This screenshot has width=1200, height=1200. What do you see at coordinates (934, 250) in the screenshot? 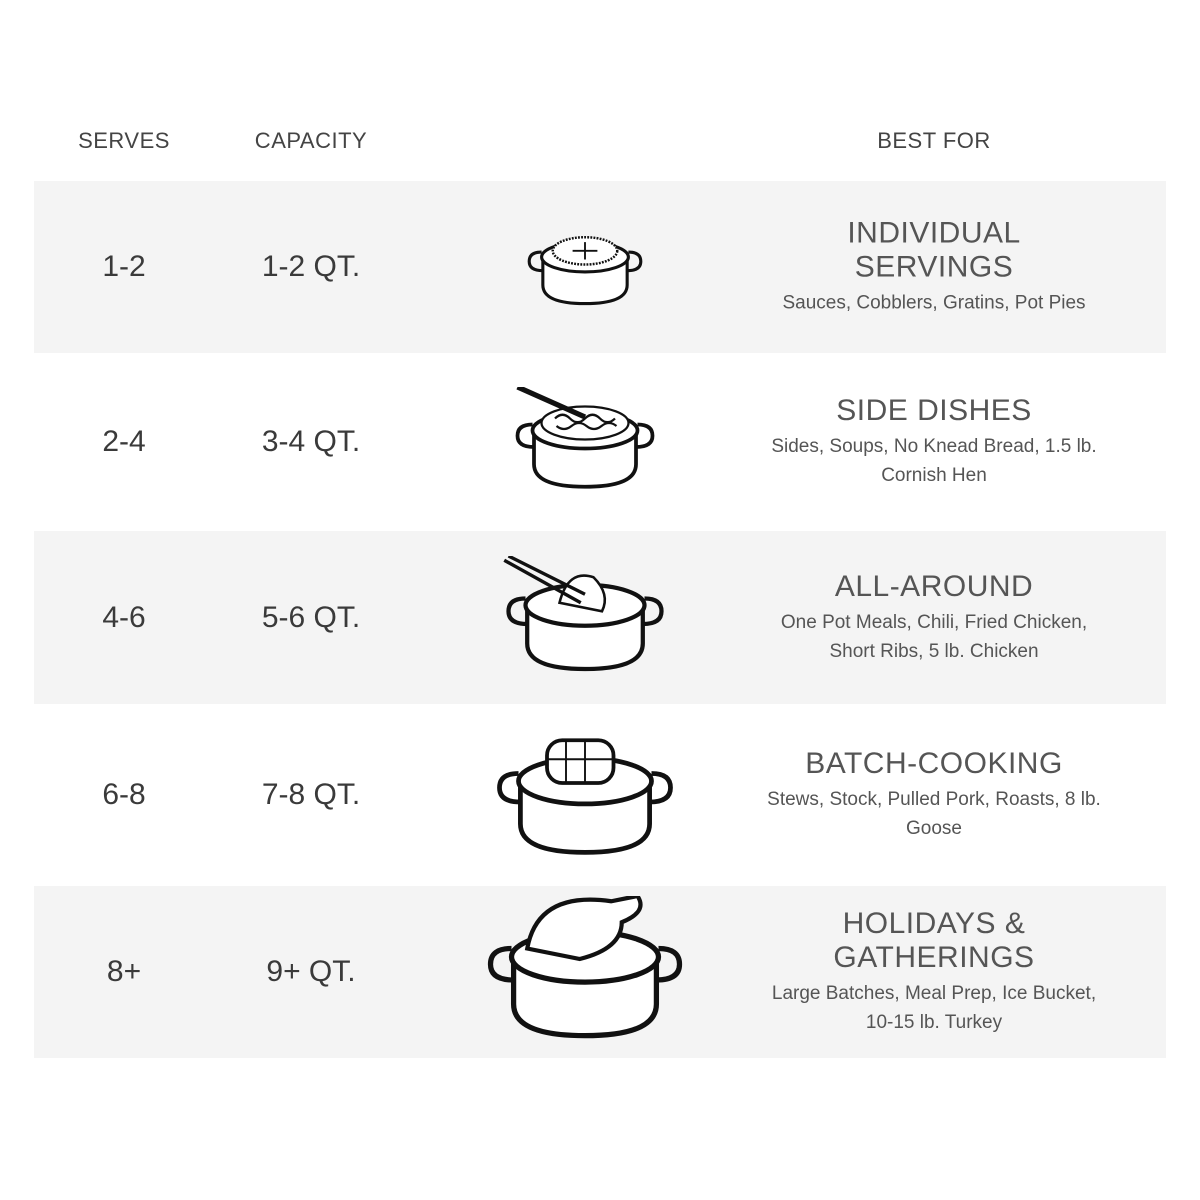
I see `best-for-title: INDIVIDUAL SERVINGS` at bounding box center [934, 250].